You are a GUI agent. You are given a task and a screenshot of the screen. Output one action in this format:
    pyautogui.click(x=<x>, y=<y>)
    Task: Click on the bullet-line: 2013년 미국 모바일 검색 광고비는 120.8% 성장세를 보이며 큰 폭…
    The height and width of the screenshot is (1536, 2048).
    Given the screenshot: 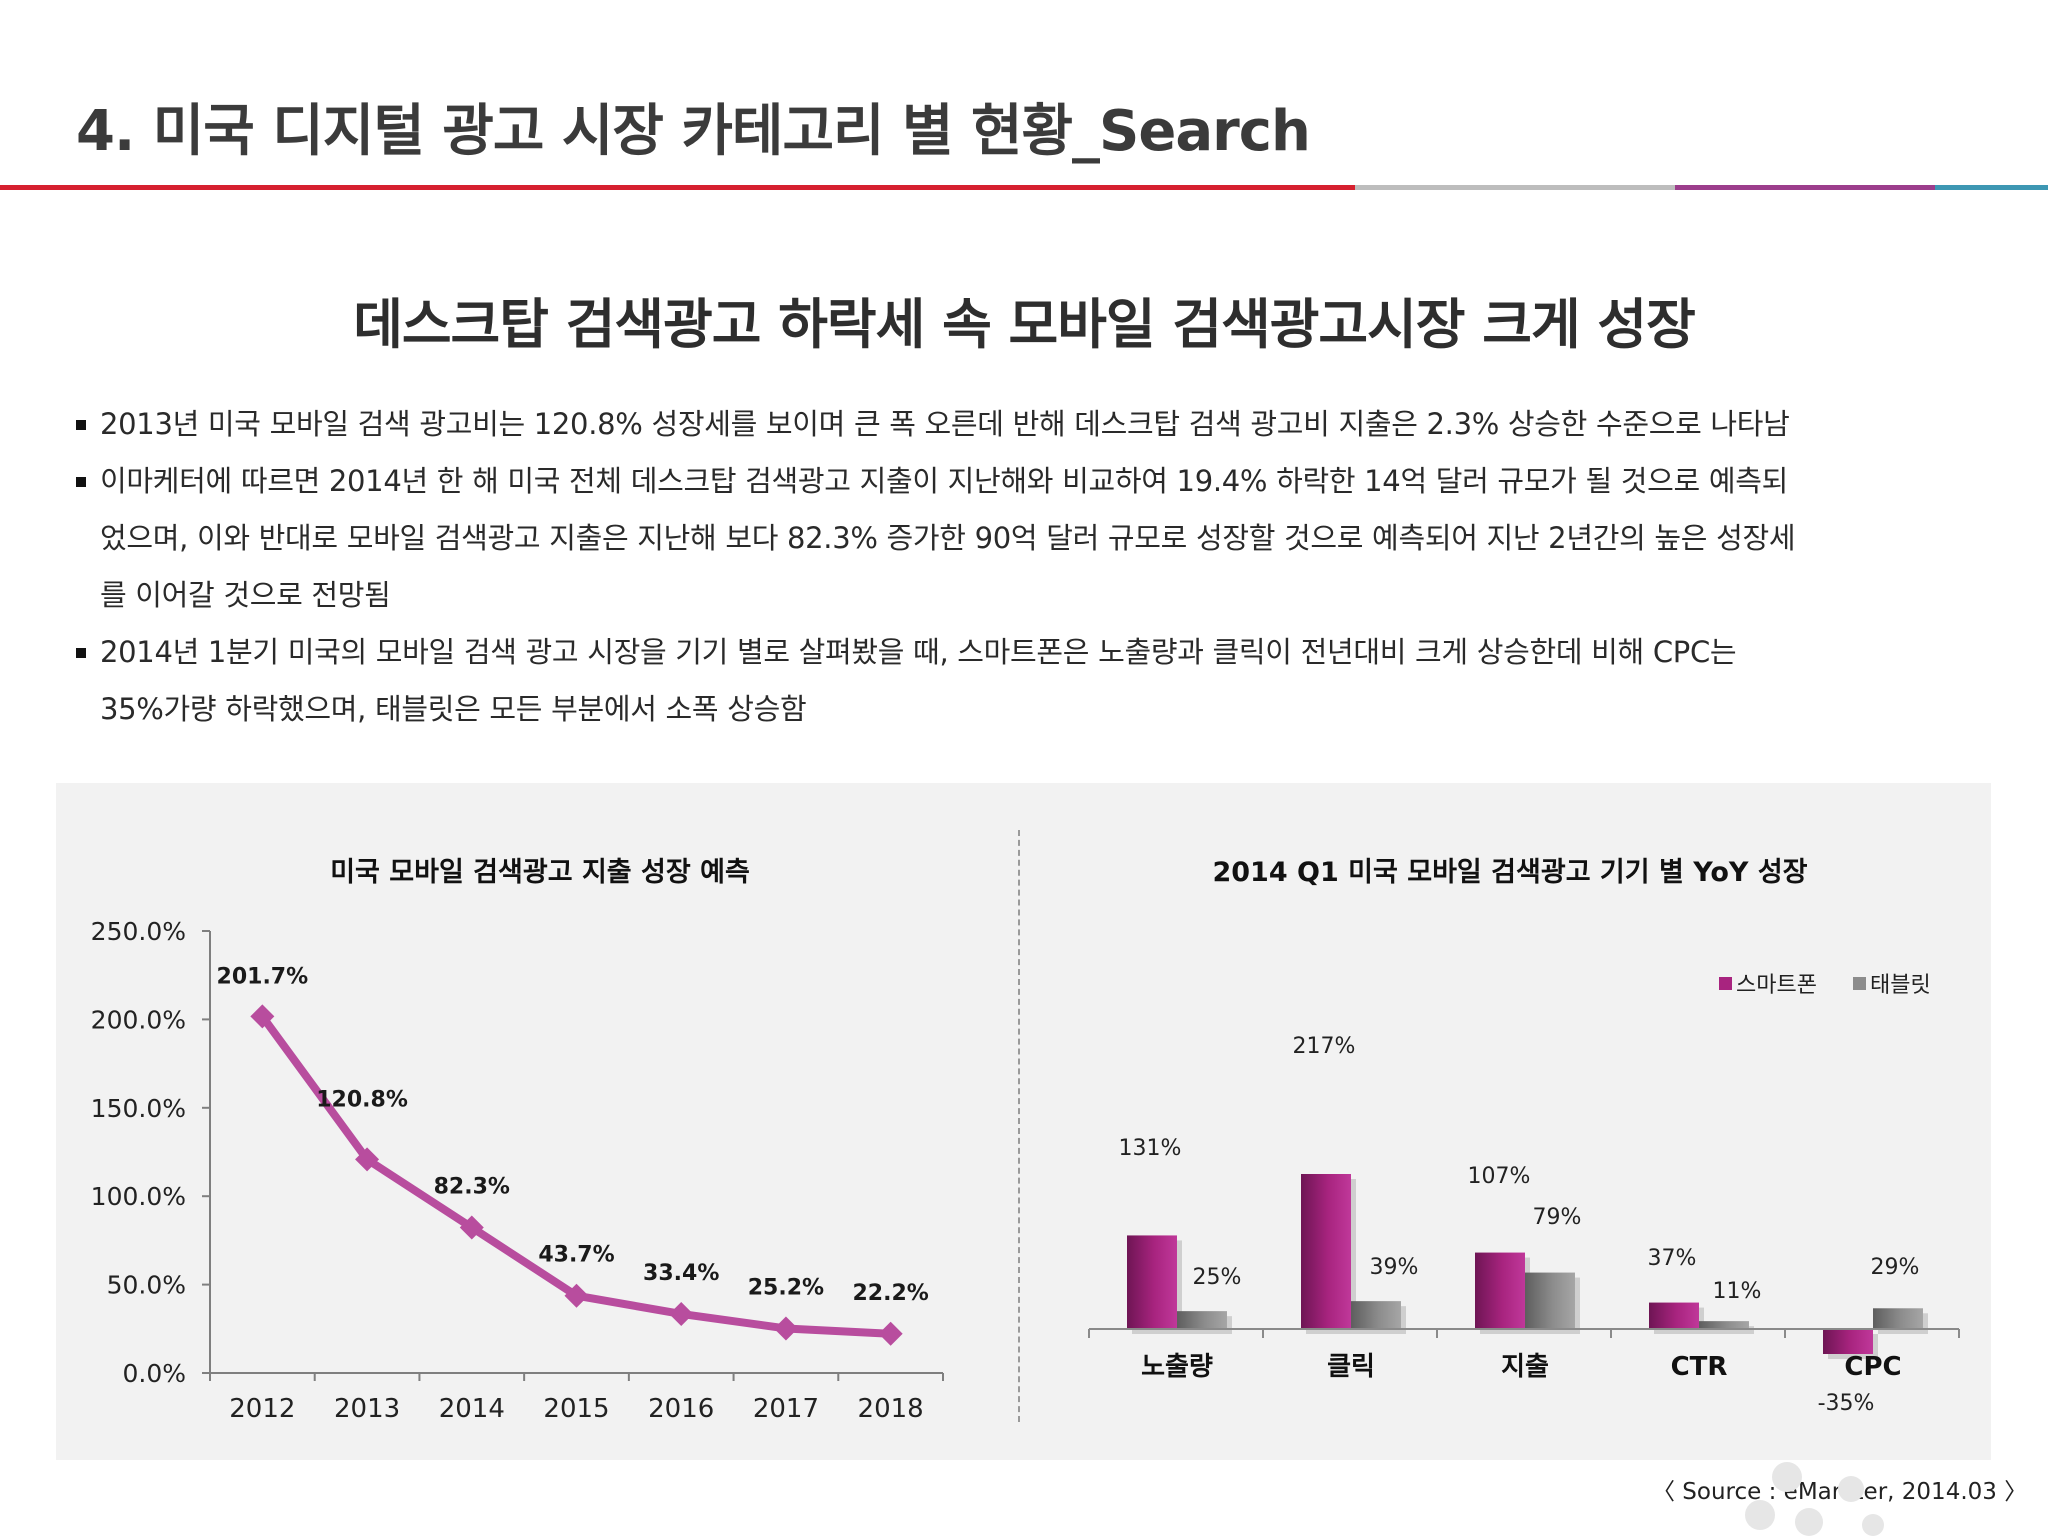 What is the action you would take?
    pyautogui.click(x=945, y=424)
    